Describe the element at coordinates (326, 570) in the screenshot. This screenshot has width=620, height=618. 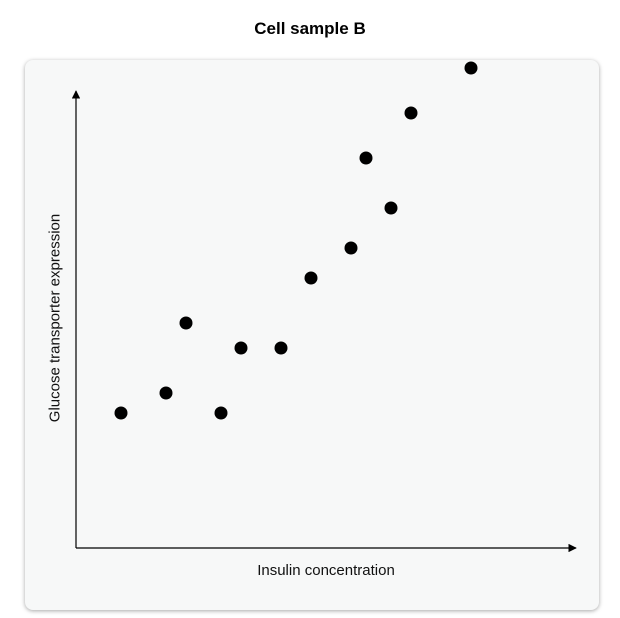
I see `x-axis-label: Insulin concentration` at that location.